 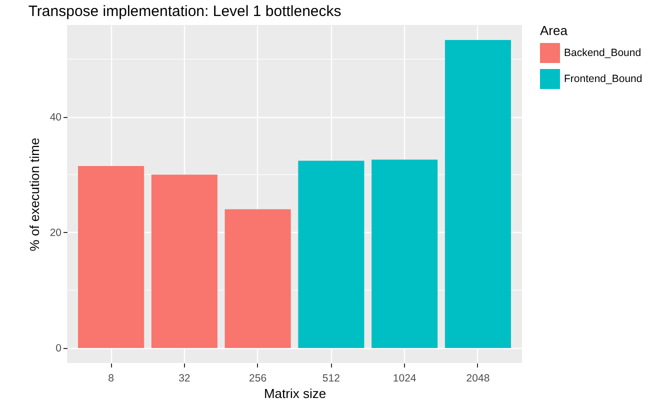 I want to click on x-tick-label: 32, so click(x=184, y=378).